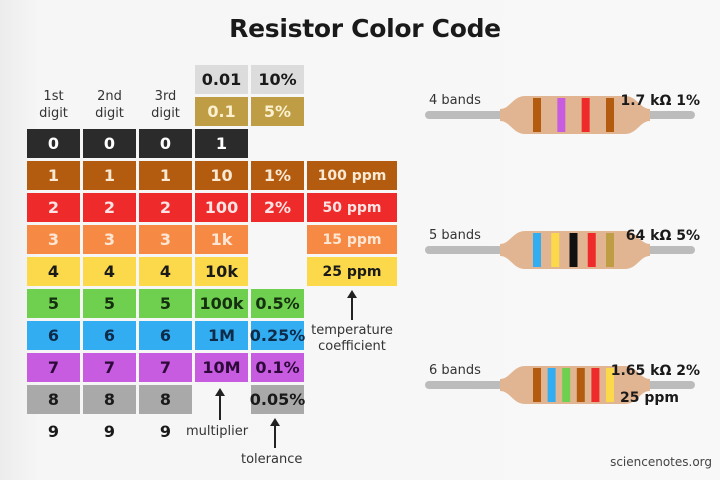 The image size is (720, 480). What do you see at coordinates (277, 335) in the screenshot?
I see `tolerance-cell: 0.25%` at bounding box center [277, 335].